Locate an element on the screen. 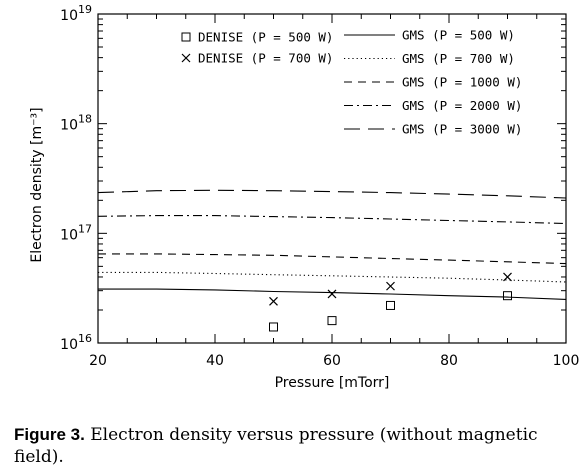 The image size is (587, 476). series-line-dashdot is located at coordinates (332, 220).